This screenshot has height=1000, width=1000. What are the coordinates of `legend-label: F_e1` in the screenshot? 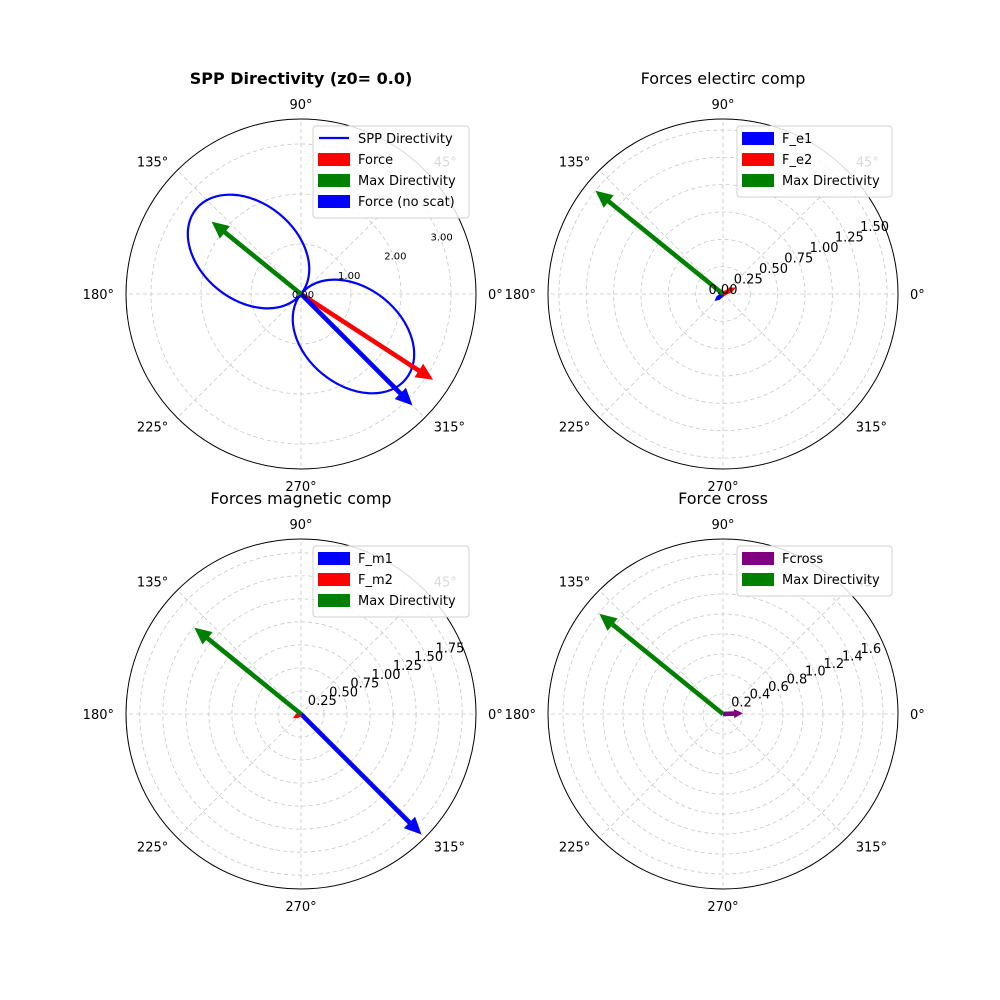 It's located at (797, 139).